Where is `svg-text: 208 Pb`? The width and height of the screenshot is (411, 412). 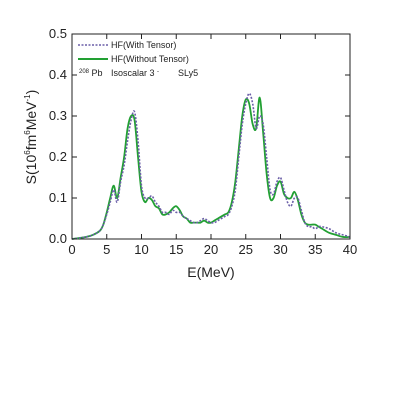 svg-text: 208 Pb is located at coordinates (91, 71).